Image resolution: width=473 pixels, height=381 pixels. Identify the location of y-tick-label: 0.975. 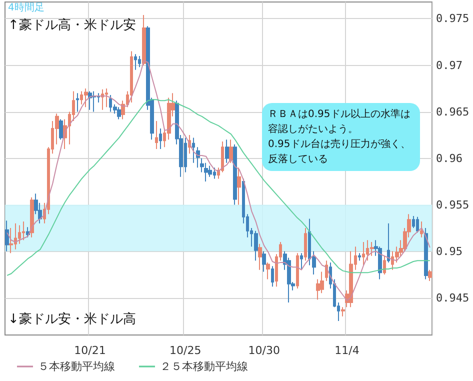
(453, 19).